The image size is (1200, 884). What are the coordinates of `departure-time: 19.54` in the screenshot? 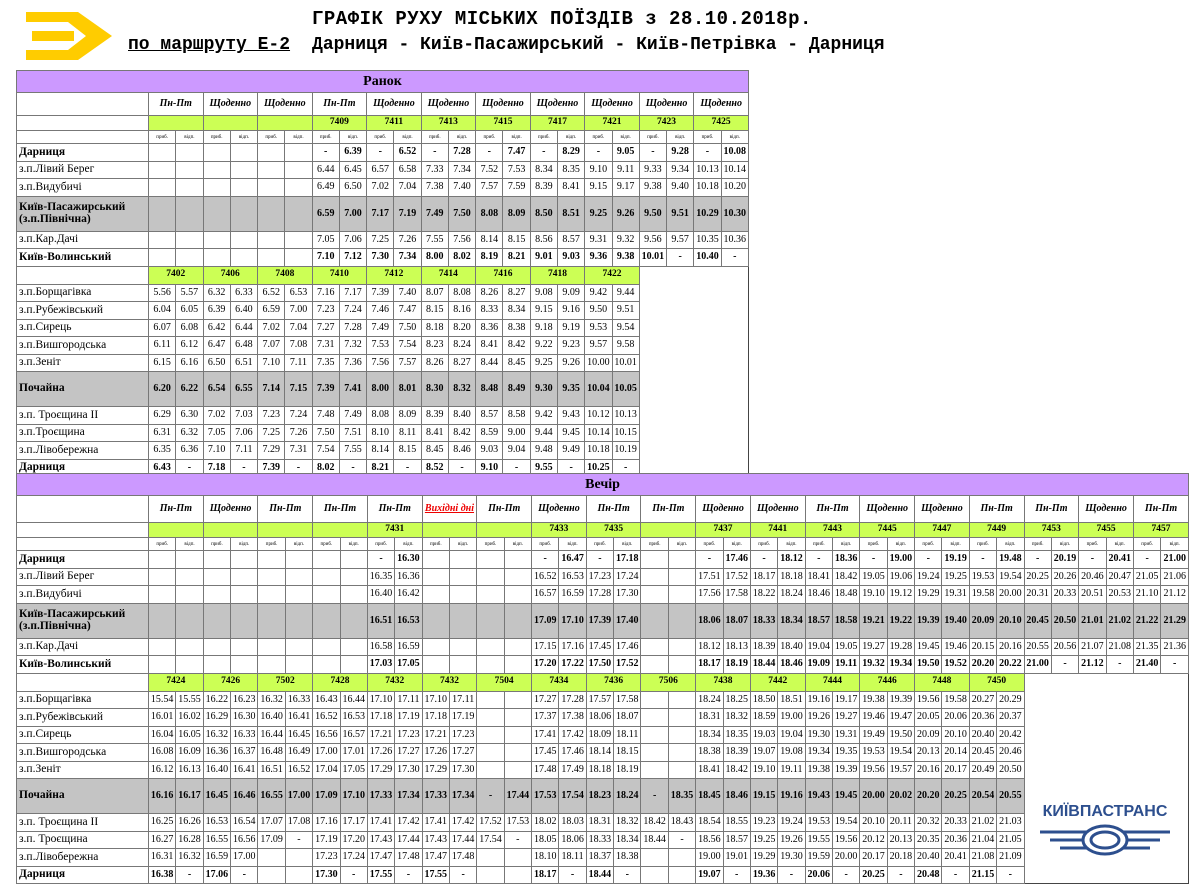 It's located at (1010, 576).